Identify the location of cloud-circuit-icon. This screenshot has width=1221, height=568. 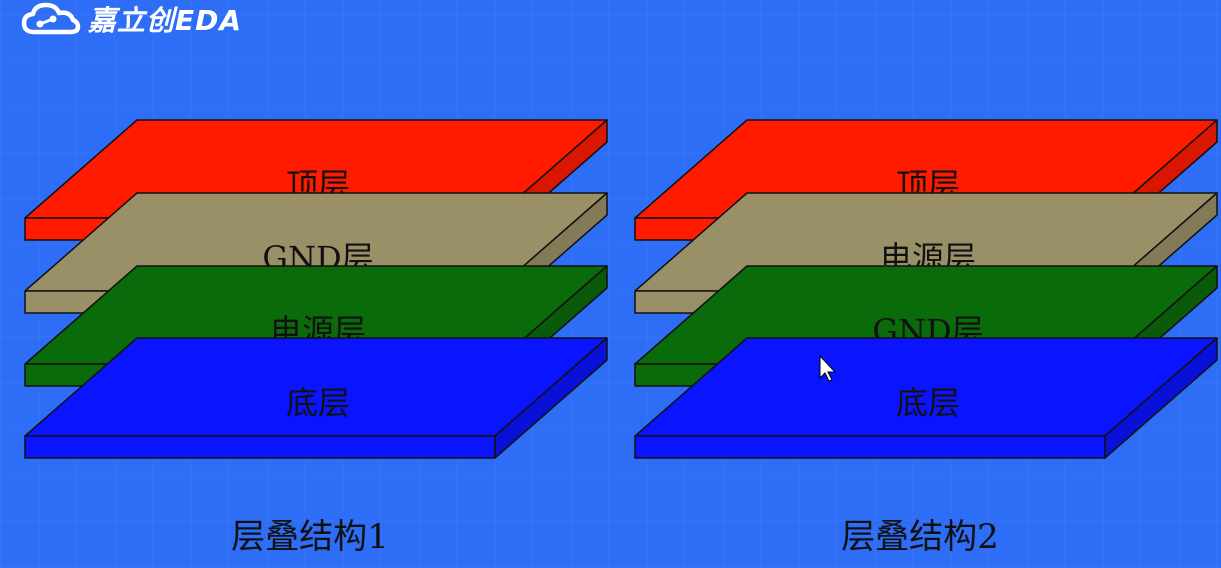
(51, 18).